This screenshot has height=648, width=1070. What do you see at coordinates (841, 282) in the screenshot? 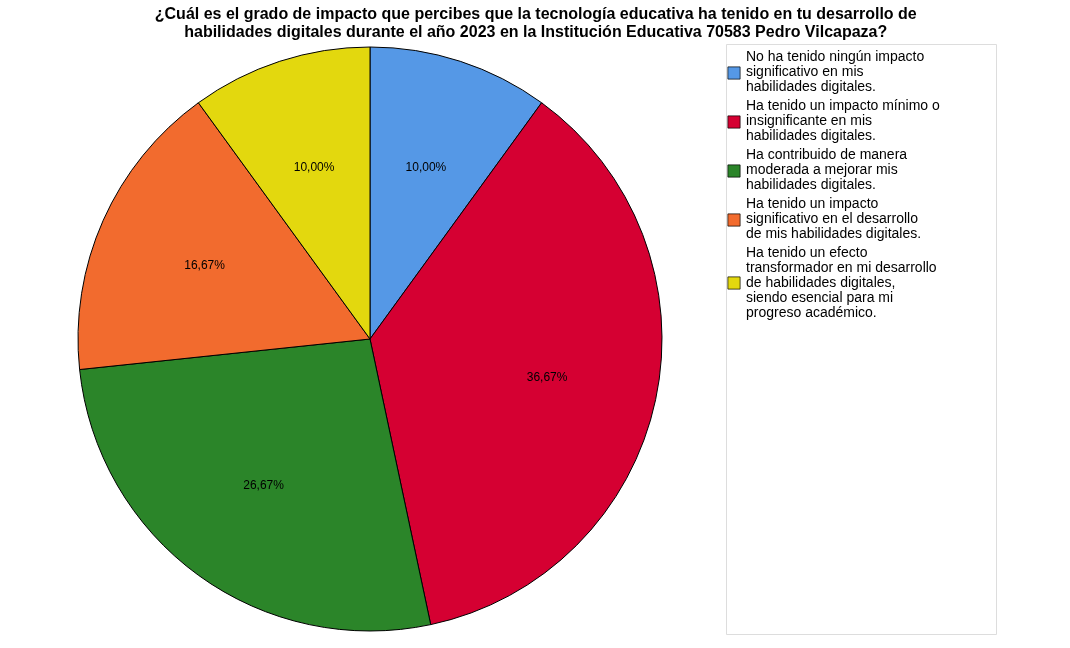
I see `legend-label: Ha tenido un efecto transformador en mi desarrollo de habilidades digitales, siendo esencial para mi progreso académico.` at bounding box center [841, 282].